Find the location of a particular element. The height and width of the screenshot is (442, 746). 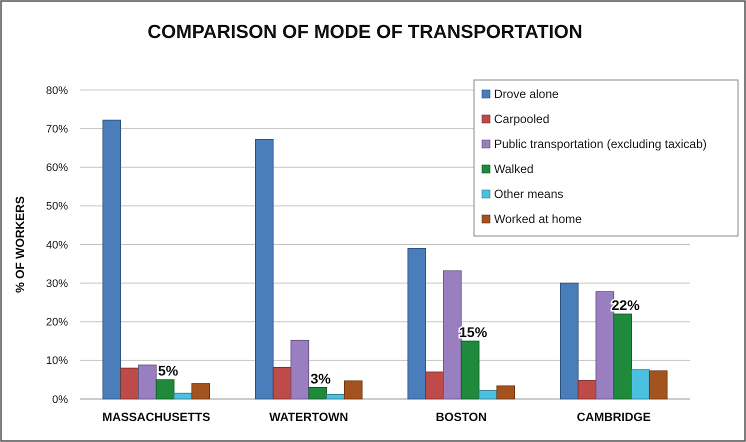

y-tick-label: 20% is located at coordinates (57, 322).